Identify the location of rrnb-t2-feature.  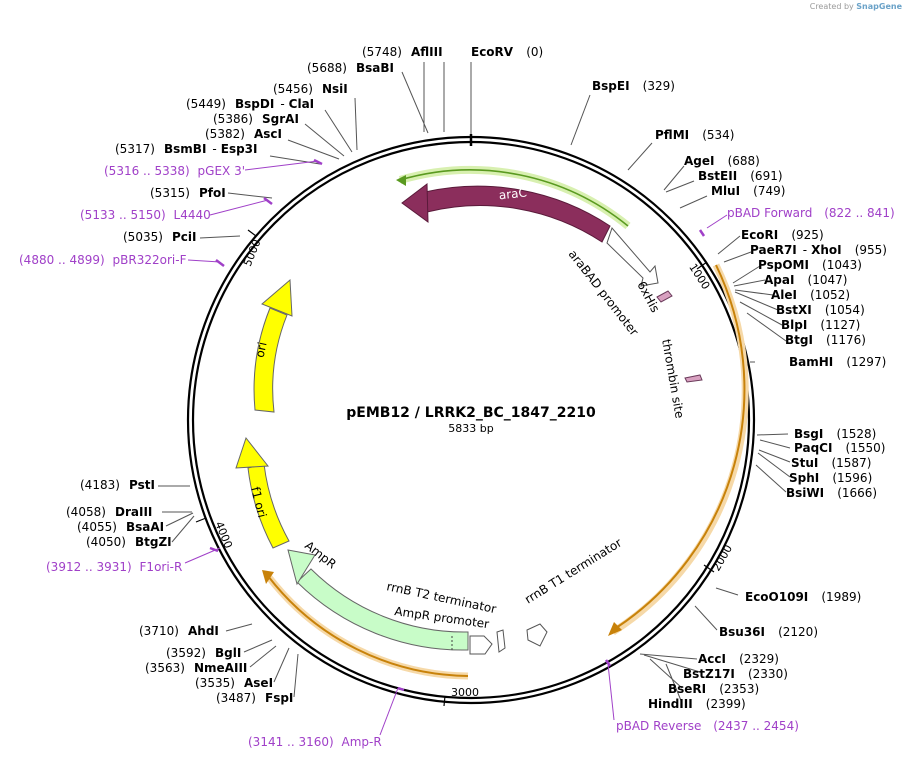
(501, 641).